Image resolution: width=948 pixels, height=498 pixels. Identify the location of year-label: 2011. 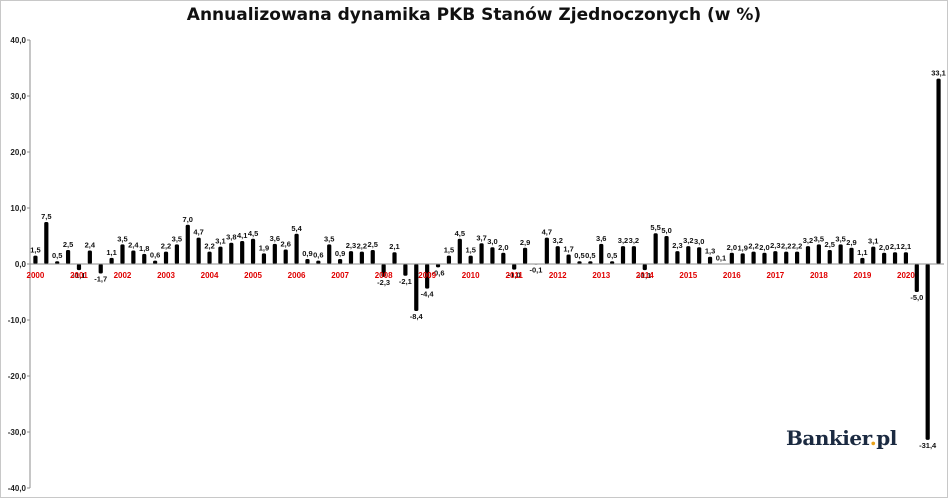
(515, 275).